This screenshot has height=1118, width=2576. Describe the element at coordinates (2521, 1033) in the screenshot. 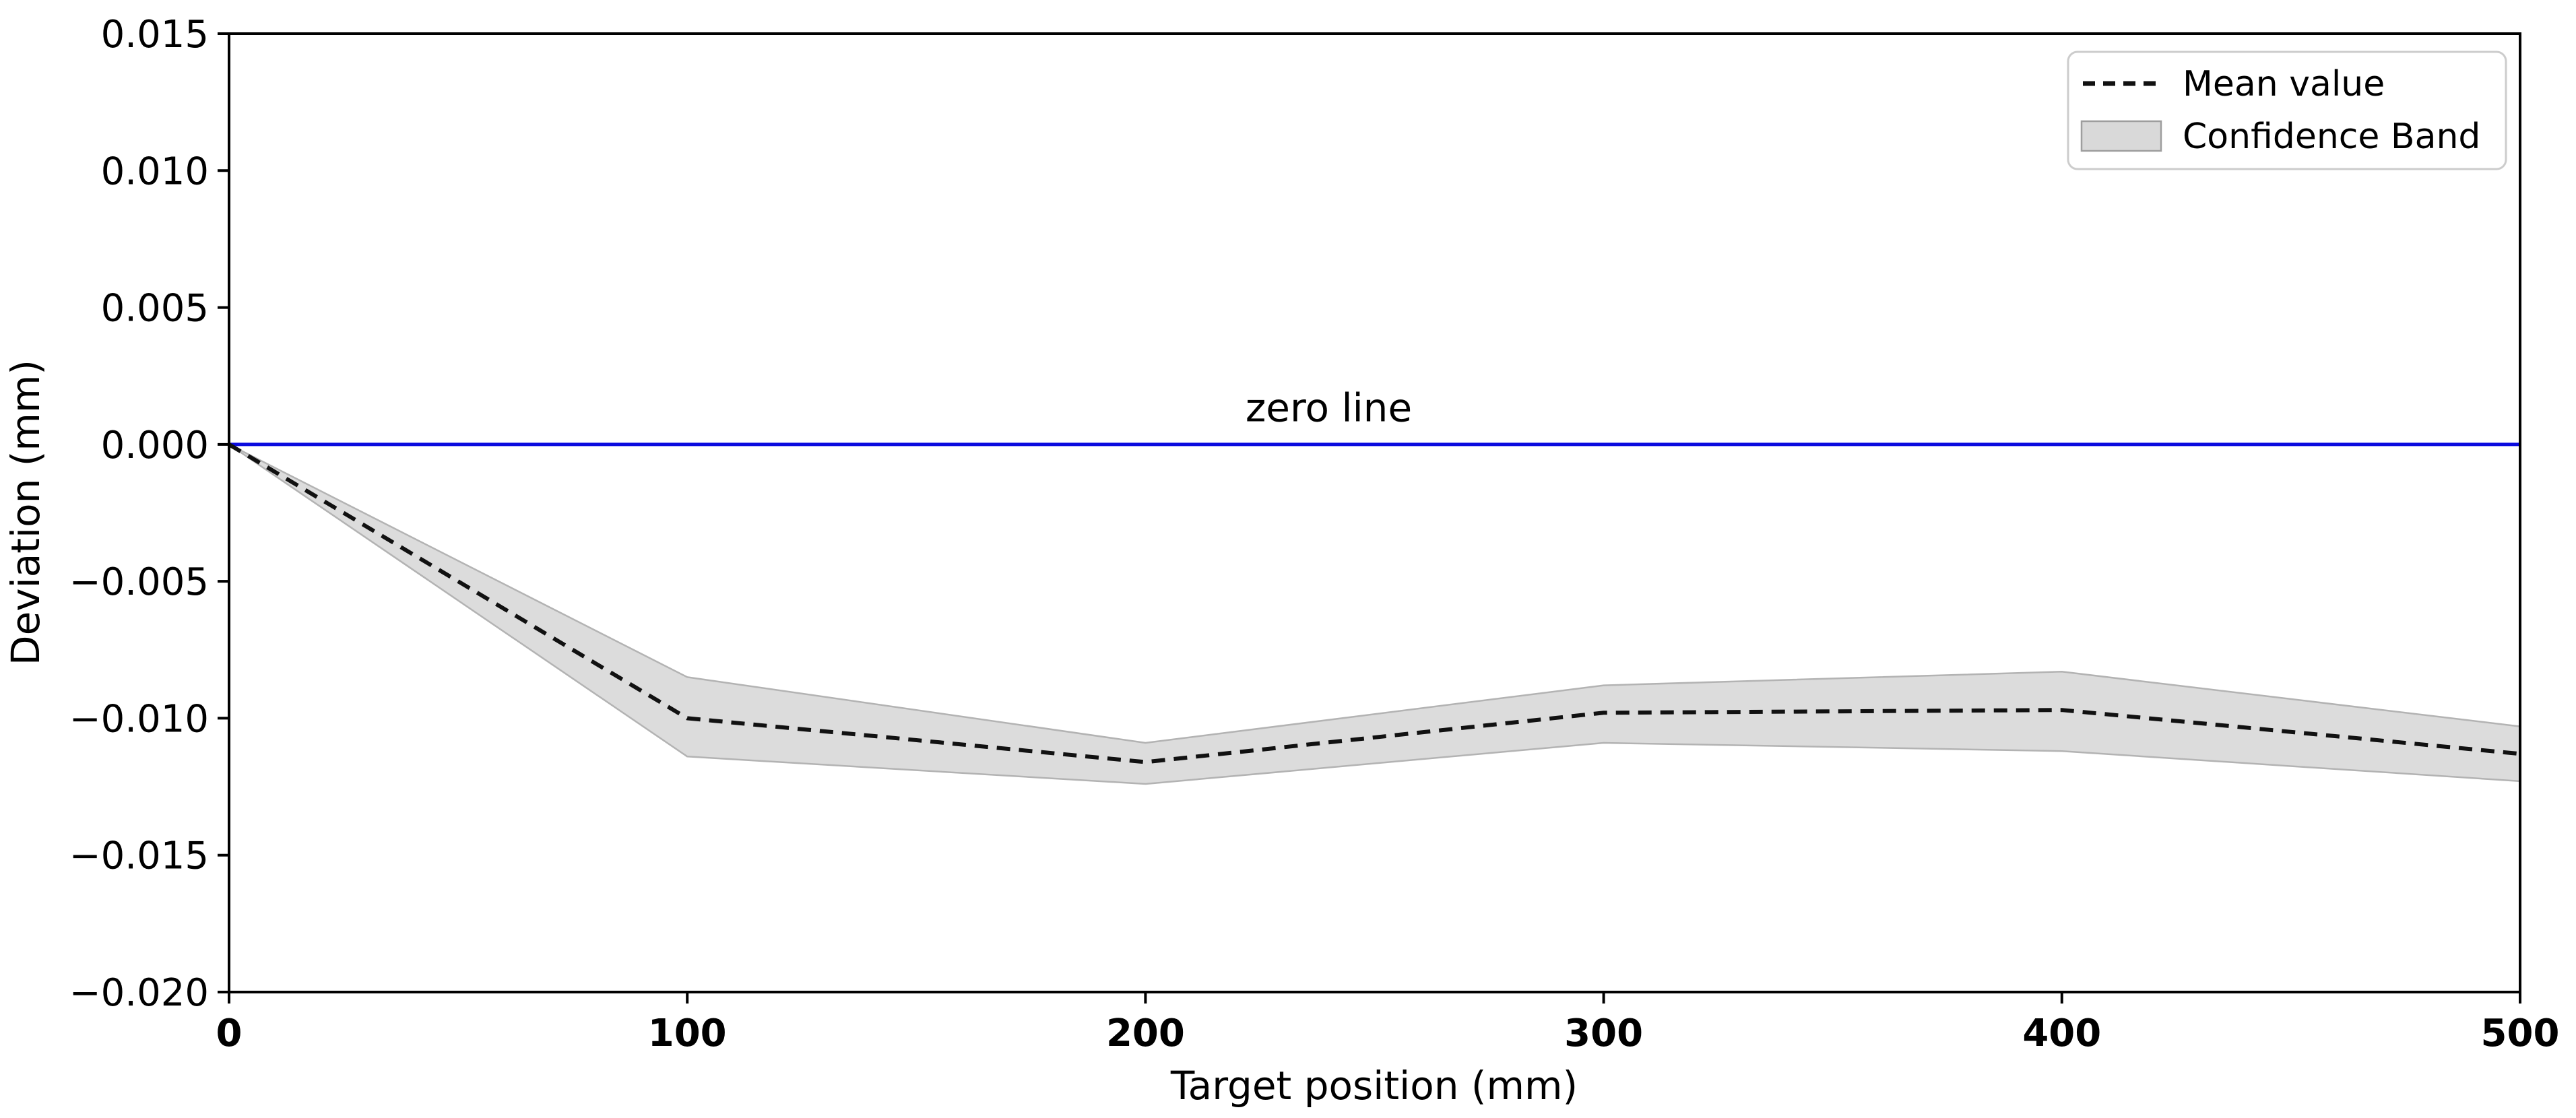

I see `x-tick-label: 500` at that location.